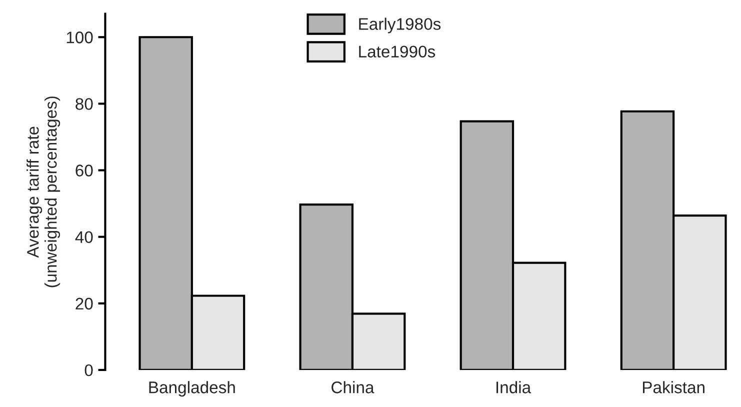 Image resolution: width=741 pixels, height=407 pixels. What do you see at coordinates (88, 370) in the screenshot?
I see `y-tick-label: 0` at bounding box center [88, 370].